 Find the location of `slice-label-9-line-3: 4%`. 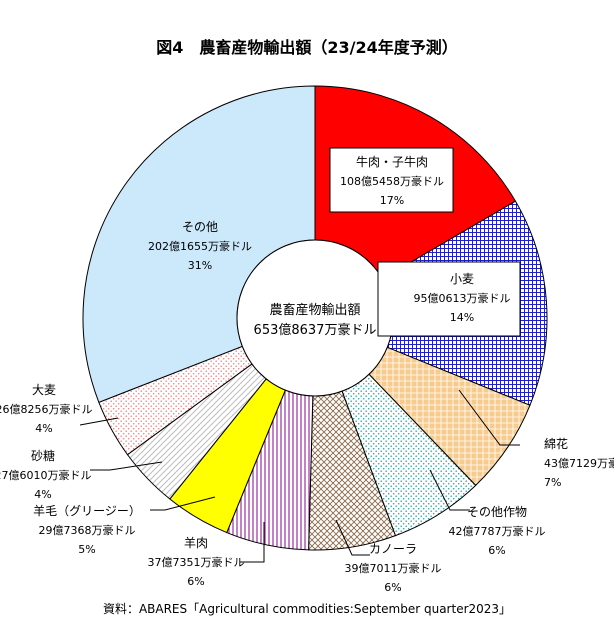

slice-label-9-line-3: 4% is located at coordinates (43, 428).